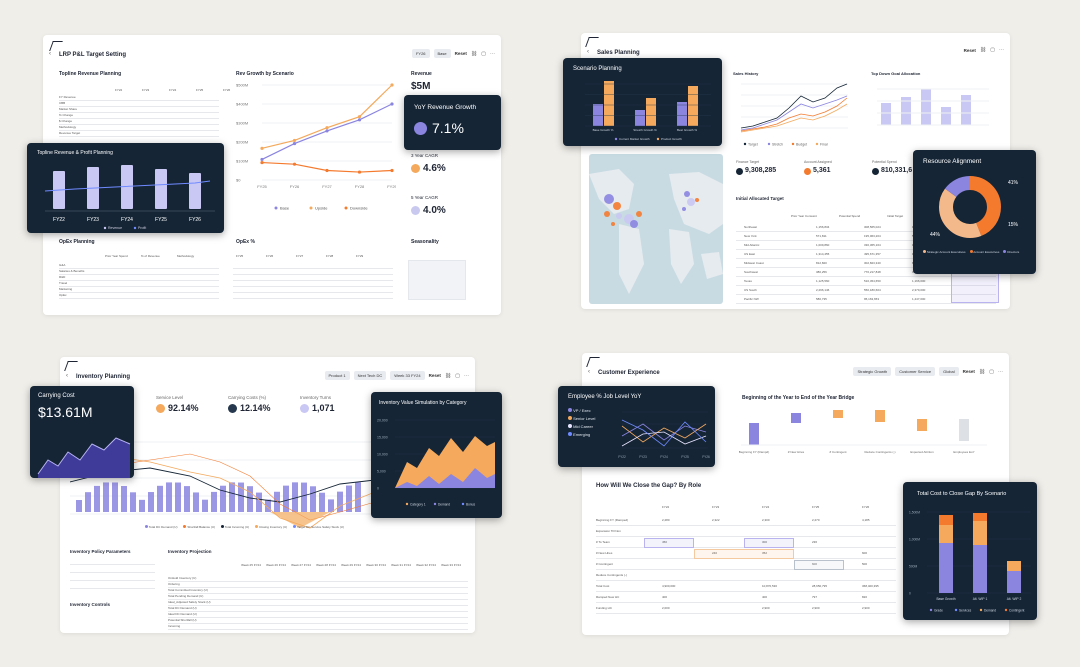  Describe the element at coordinates (186, 596) in the screenshot. I see `proj-row-label: Total Pending Demand (U)` at that location.